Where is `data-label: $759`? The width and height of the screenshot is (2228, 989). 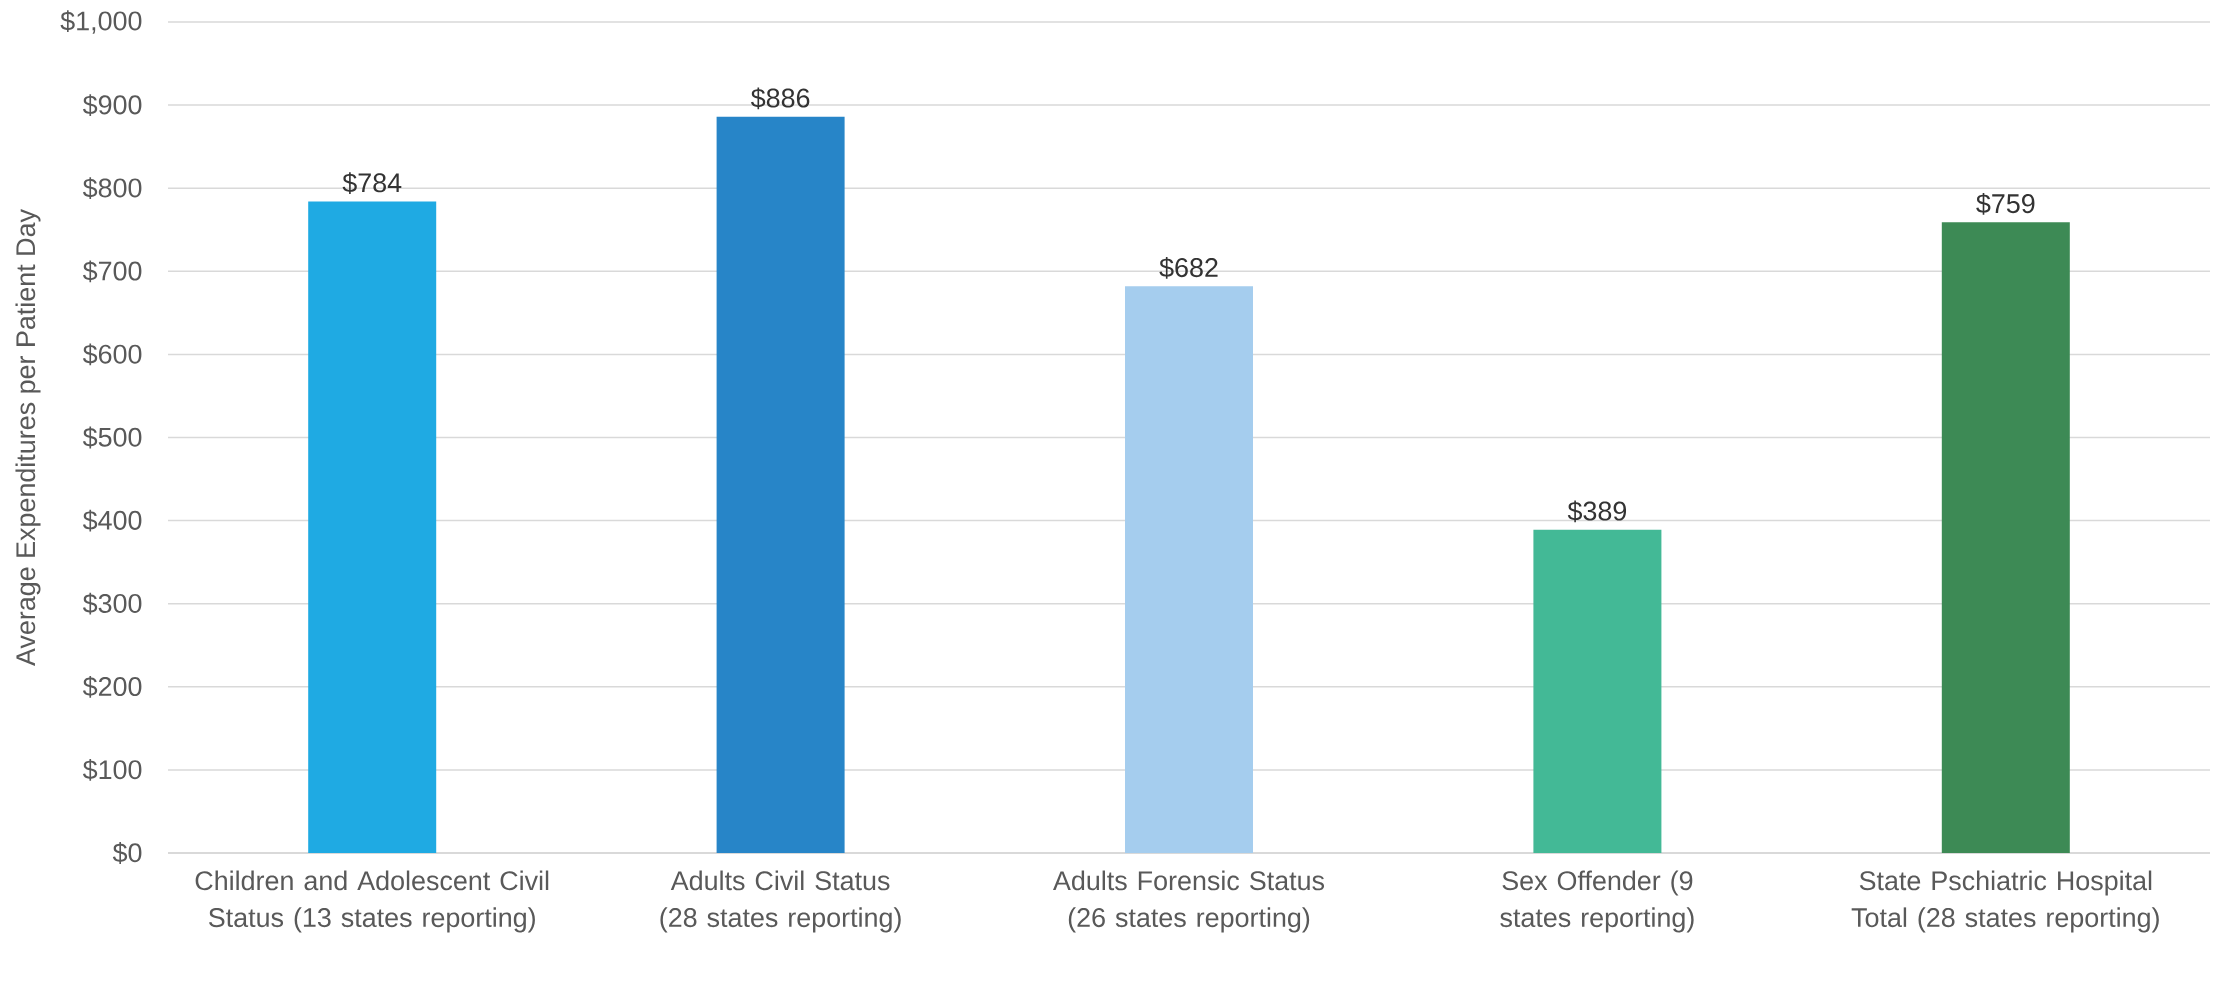 data-label: $759 is located at coordinates (2005, 203).